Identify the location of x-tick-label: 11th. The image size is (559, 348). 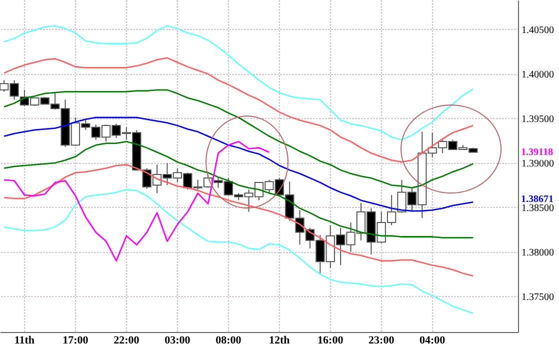
(24, 340).